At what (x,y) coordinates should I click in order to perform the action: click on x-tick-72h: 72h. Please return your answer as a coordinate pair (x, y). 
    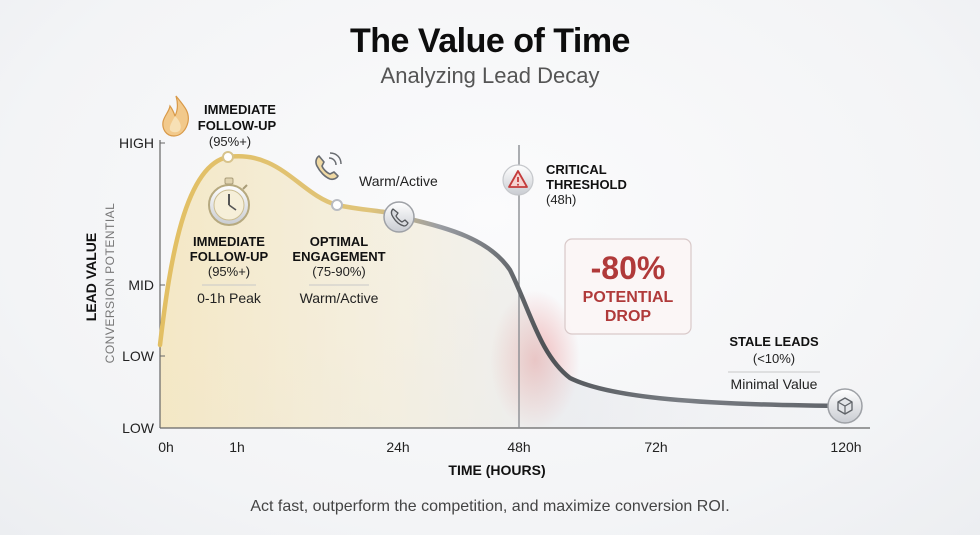
    Looking at the image, I should click on (655, 447).